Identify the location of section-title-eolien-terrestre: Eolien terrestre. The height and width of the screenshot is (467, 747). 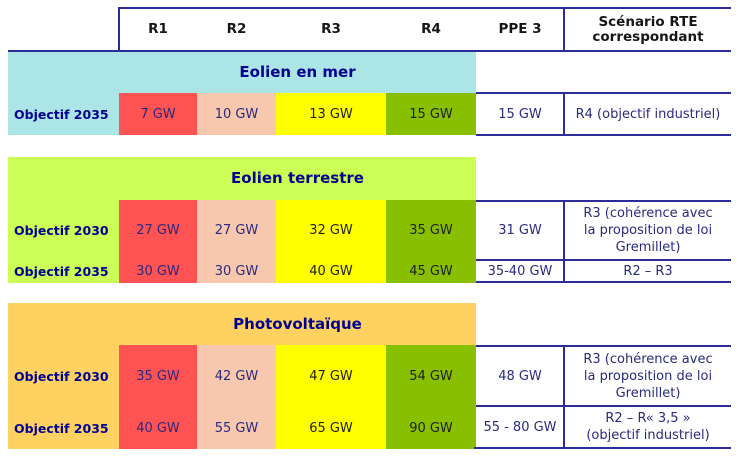
(297, 178).